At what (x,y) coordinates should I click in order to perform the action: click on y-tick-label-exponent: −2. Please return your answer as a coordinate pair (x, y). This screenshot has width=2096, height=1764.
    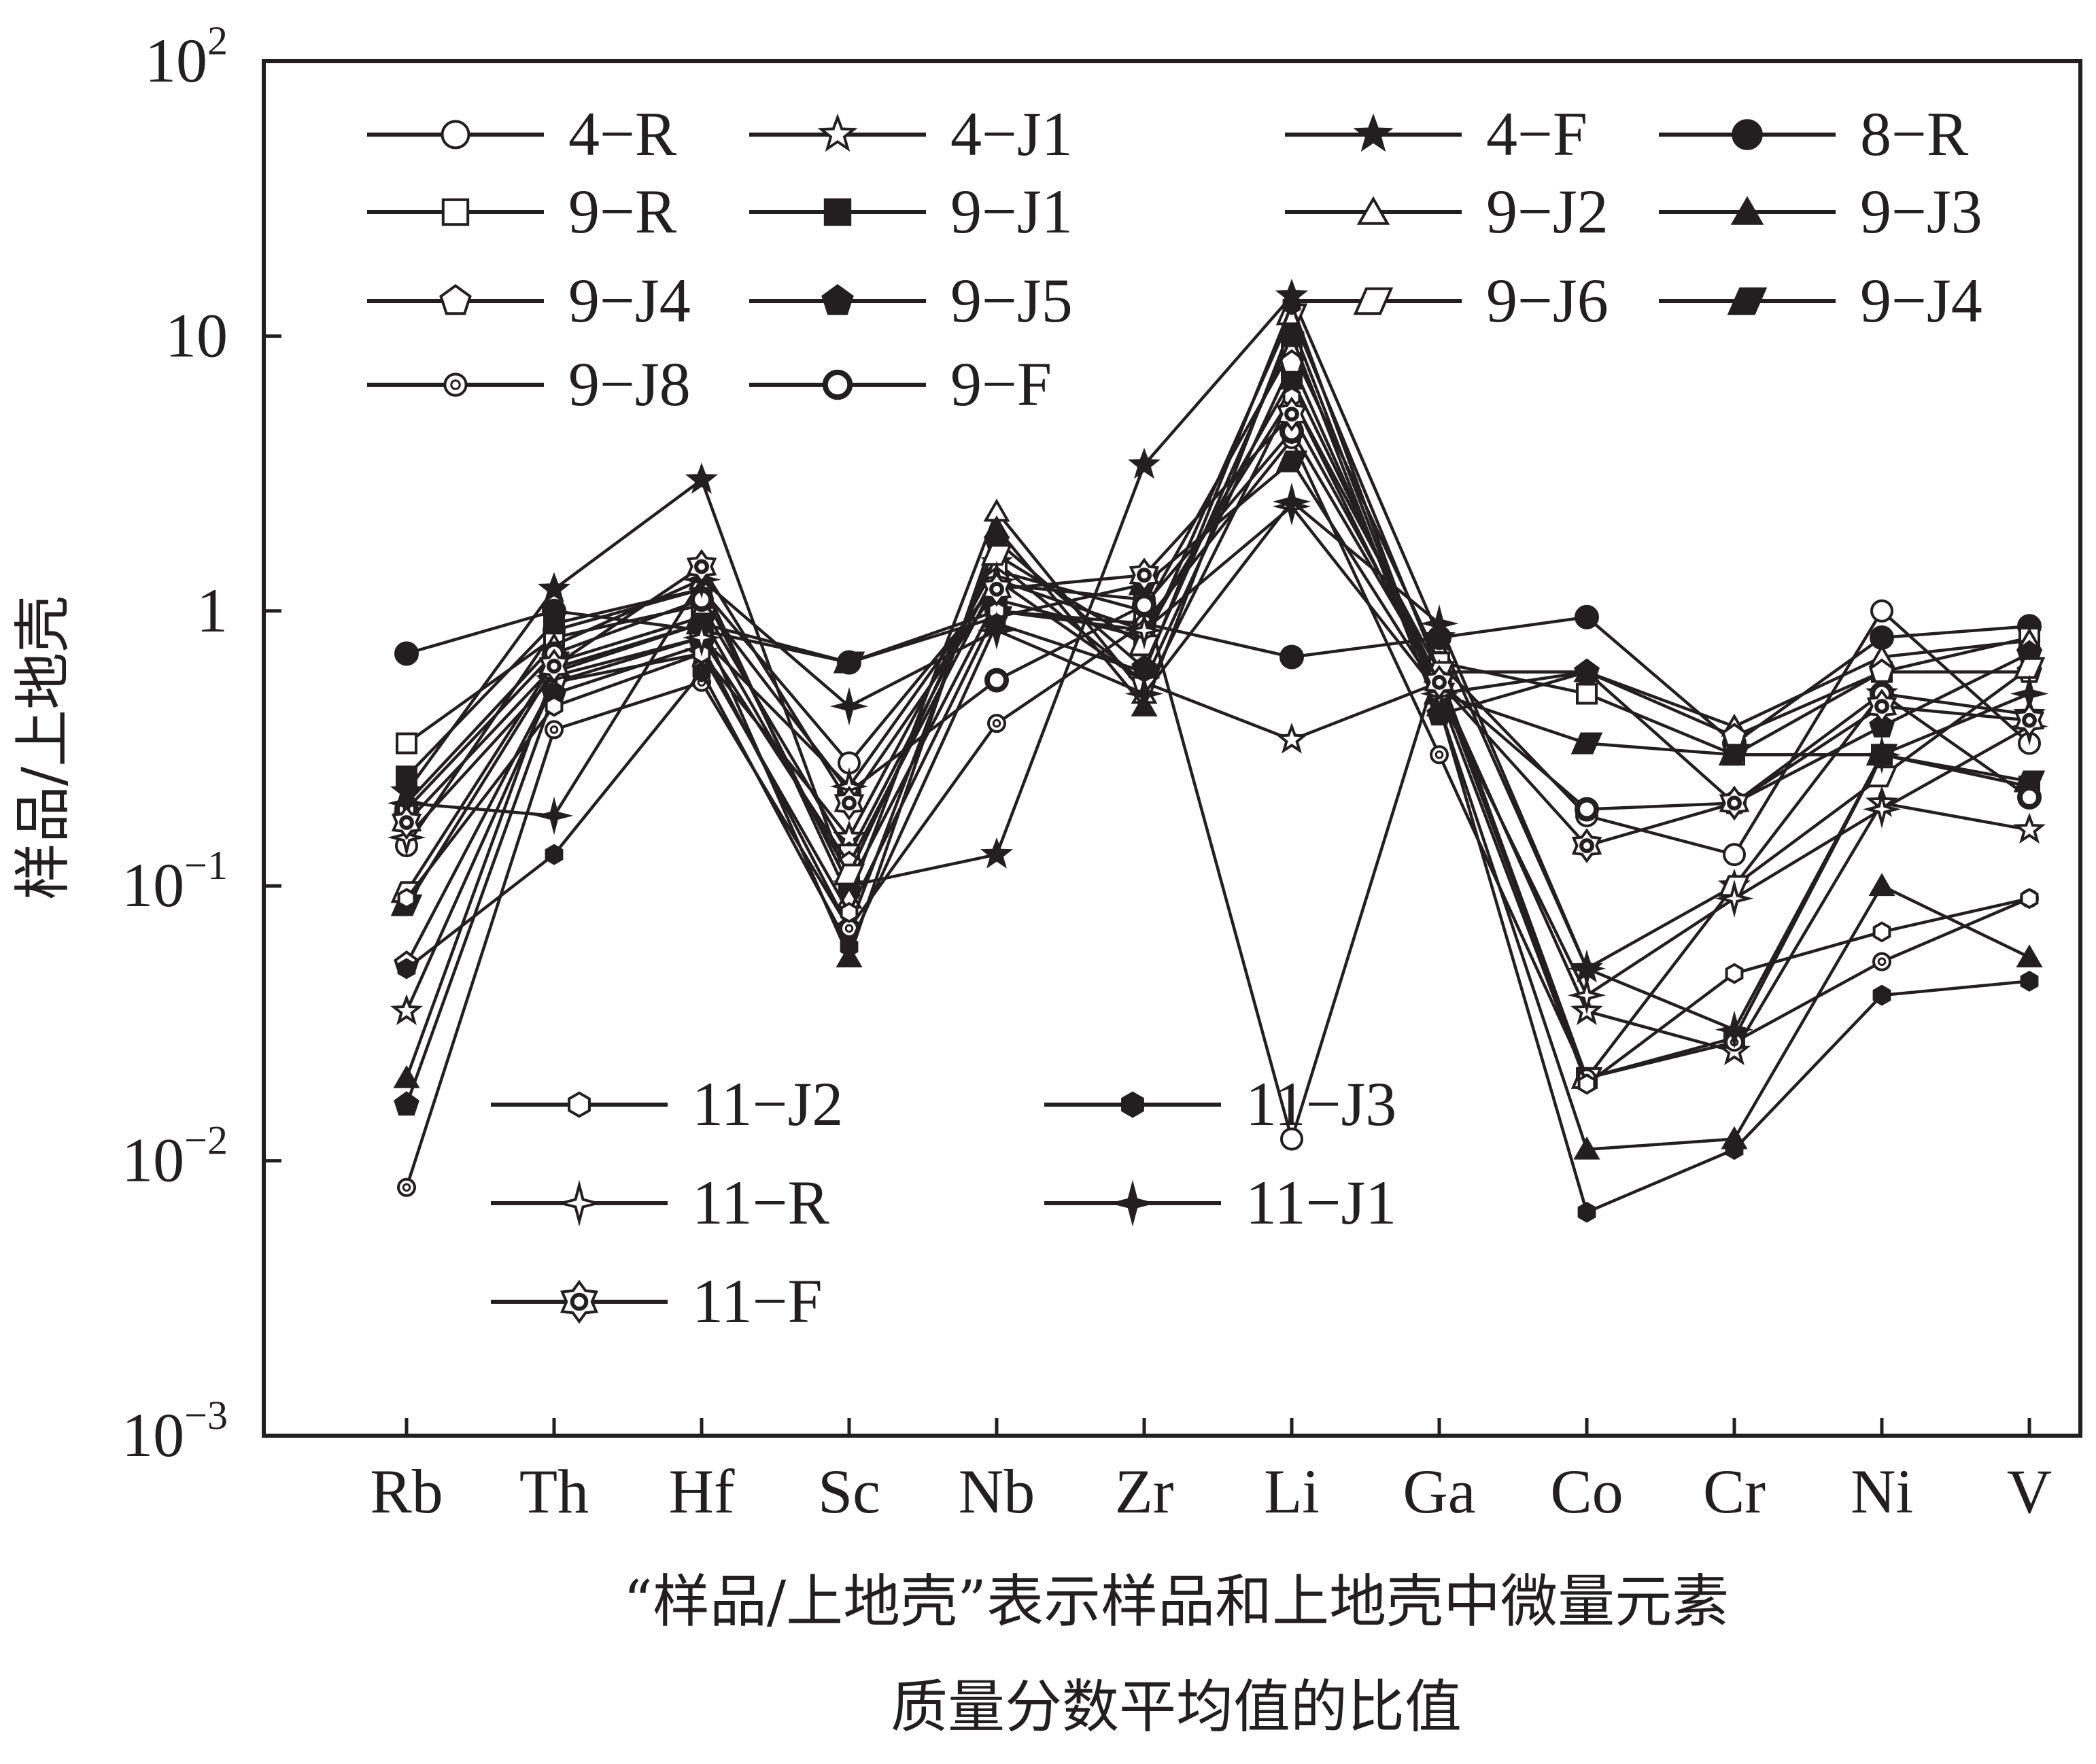
    Looking at the image, I should click on (206, 1140).